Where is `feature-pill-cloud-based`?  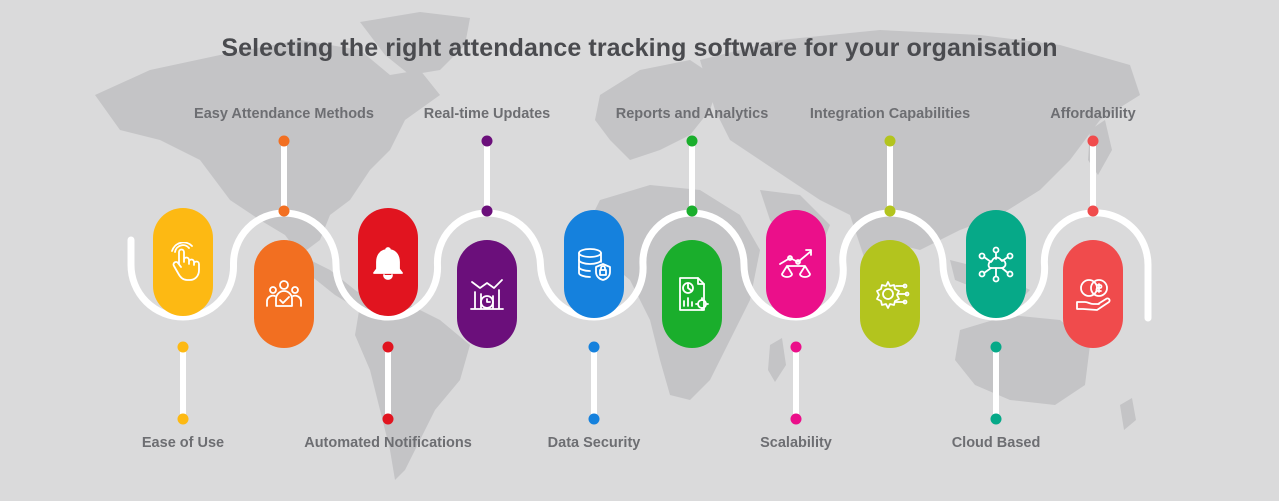 feature-pill-cloud-based is located at coordinates (996, 264).